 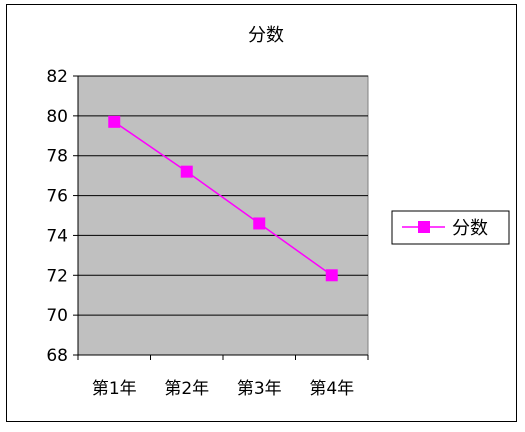 What do you see at coordinates (114, 389) in the screenshot?
I see `x-tick-label: 第1年` at bounding box center [114, 389].